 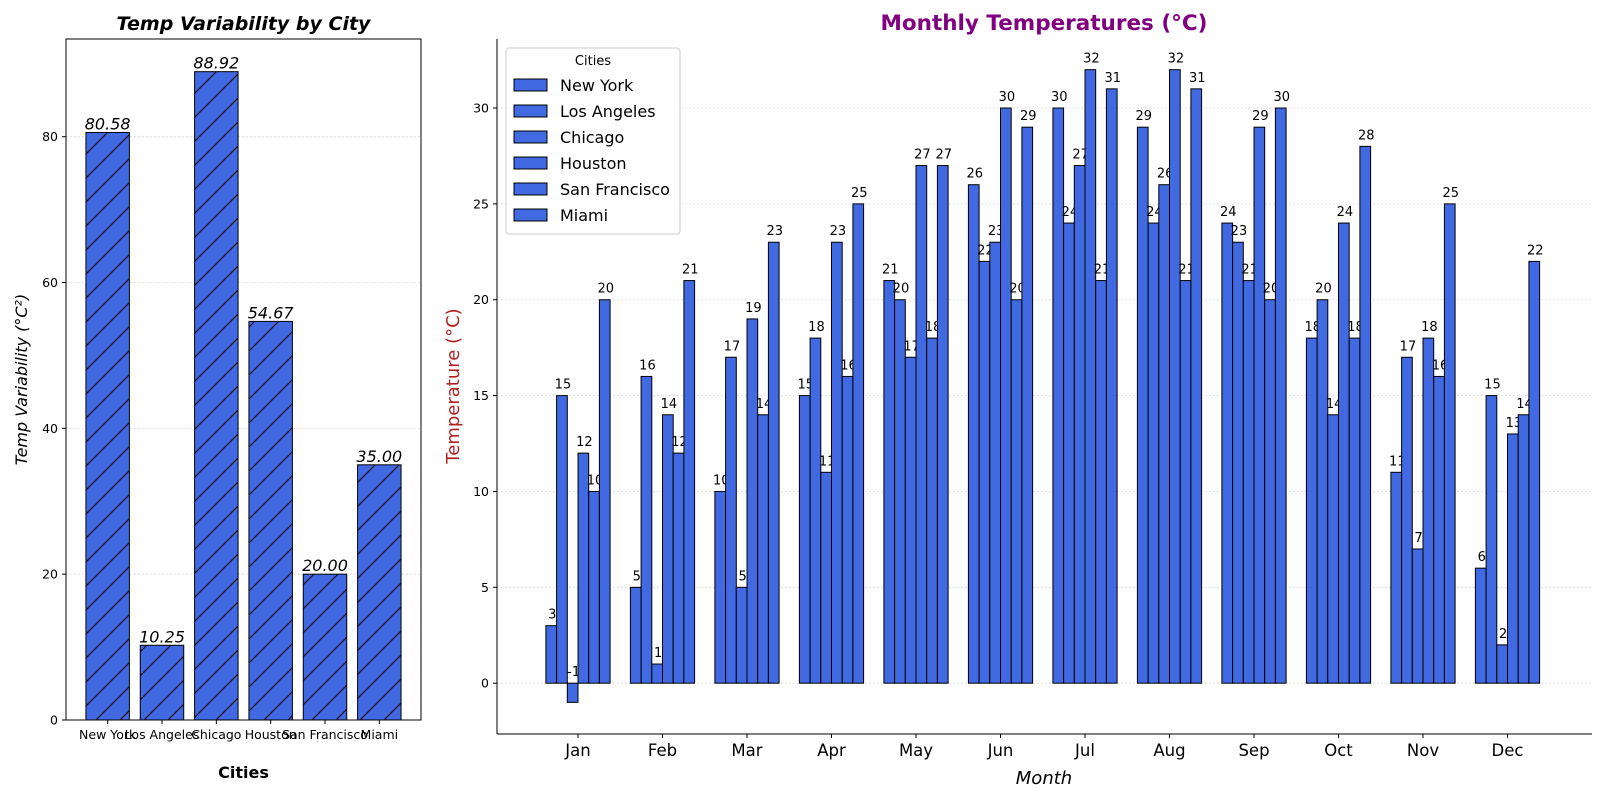 I want to click on right-bar-value-label: 1, so click(x=658, y=653).